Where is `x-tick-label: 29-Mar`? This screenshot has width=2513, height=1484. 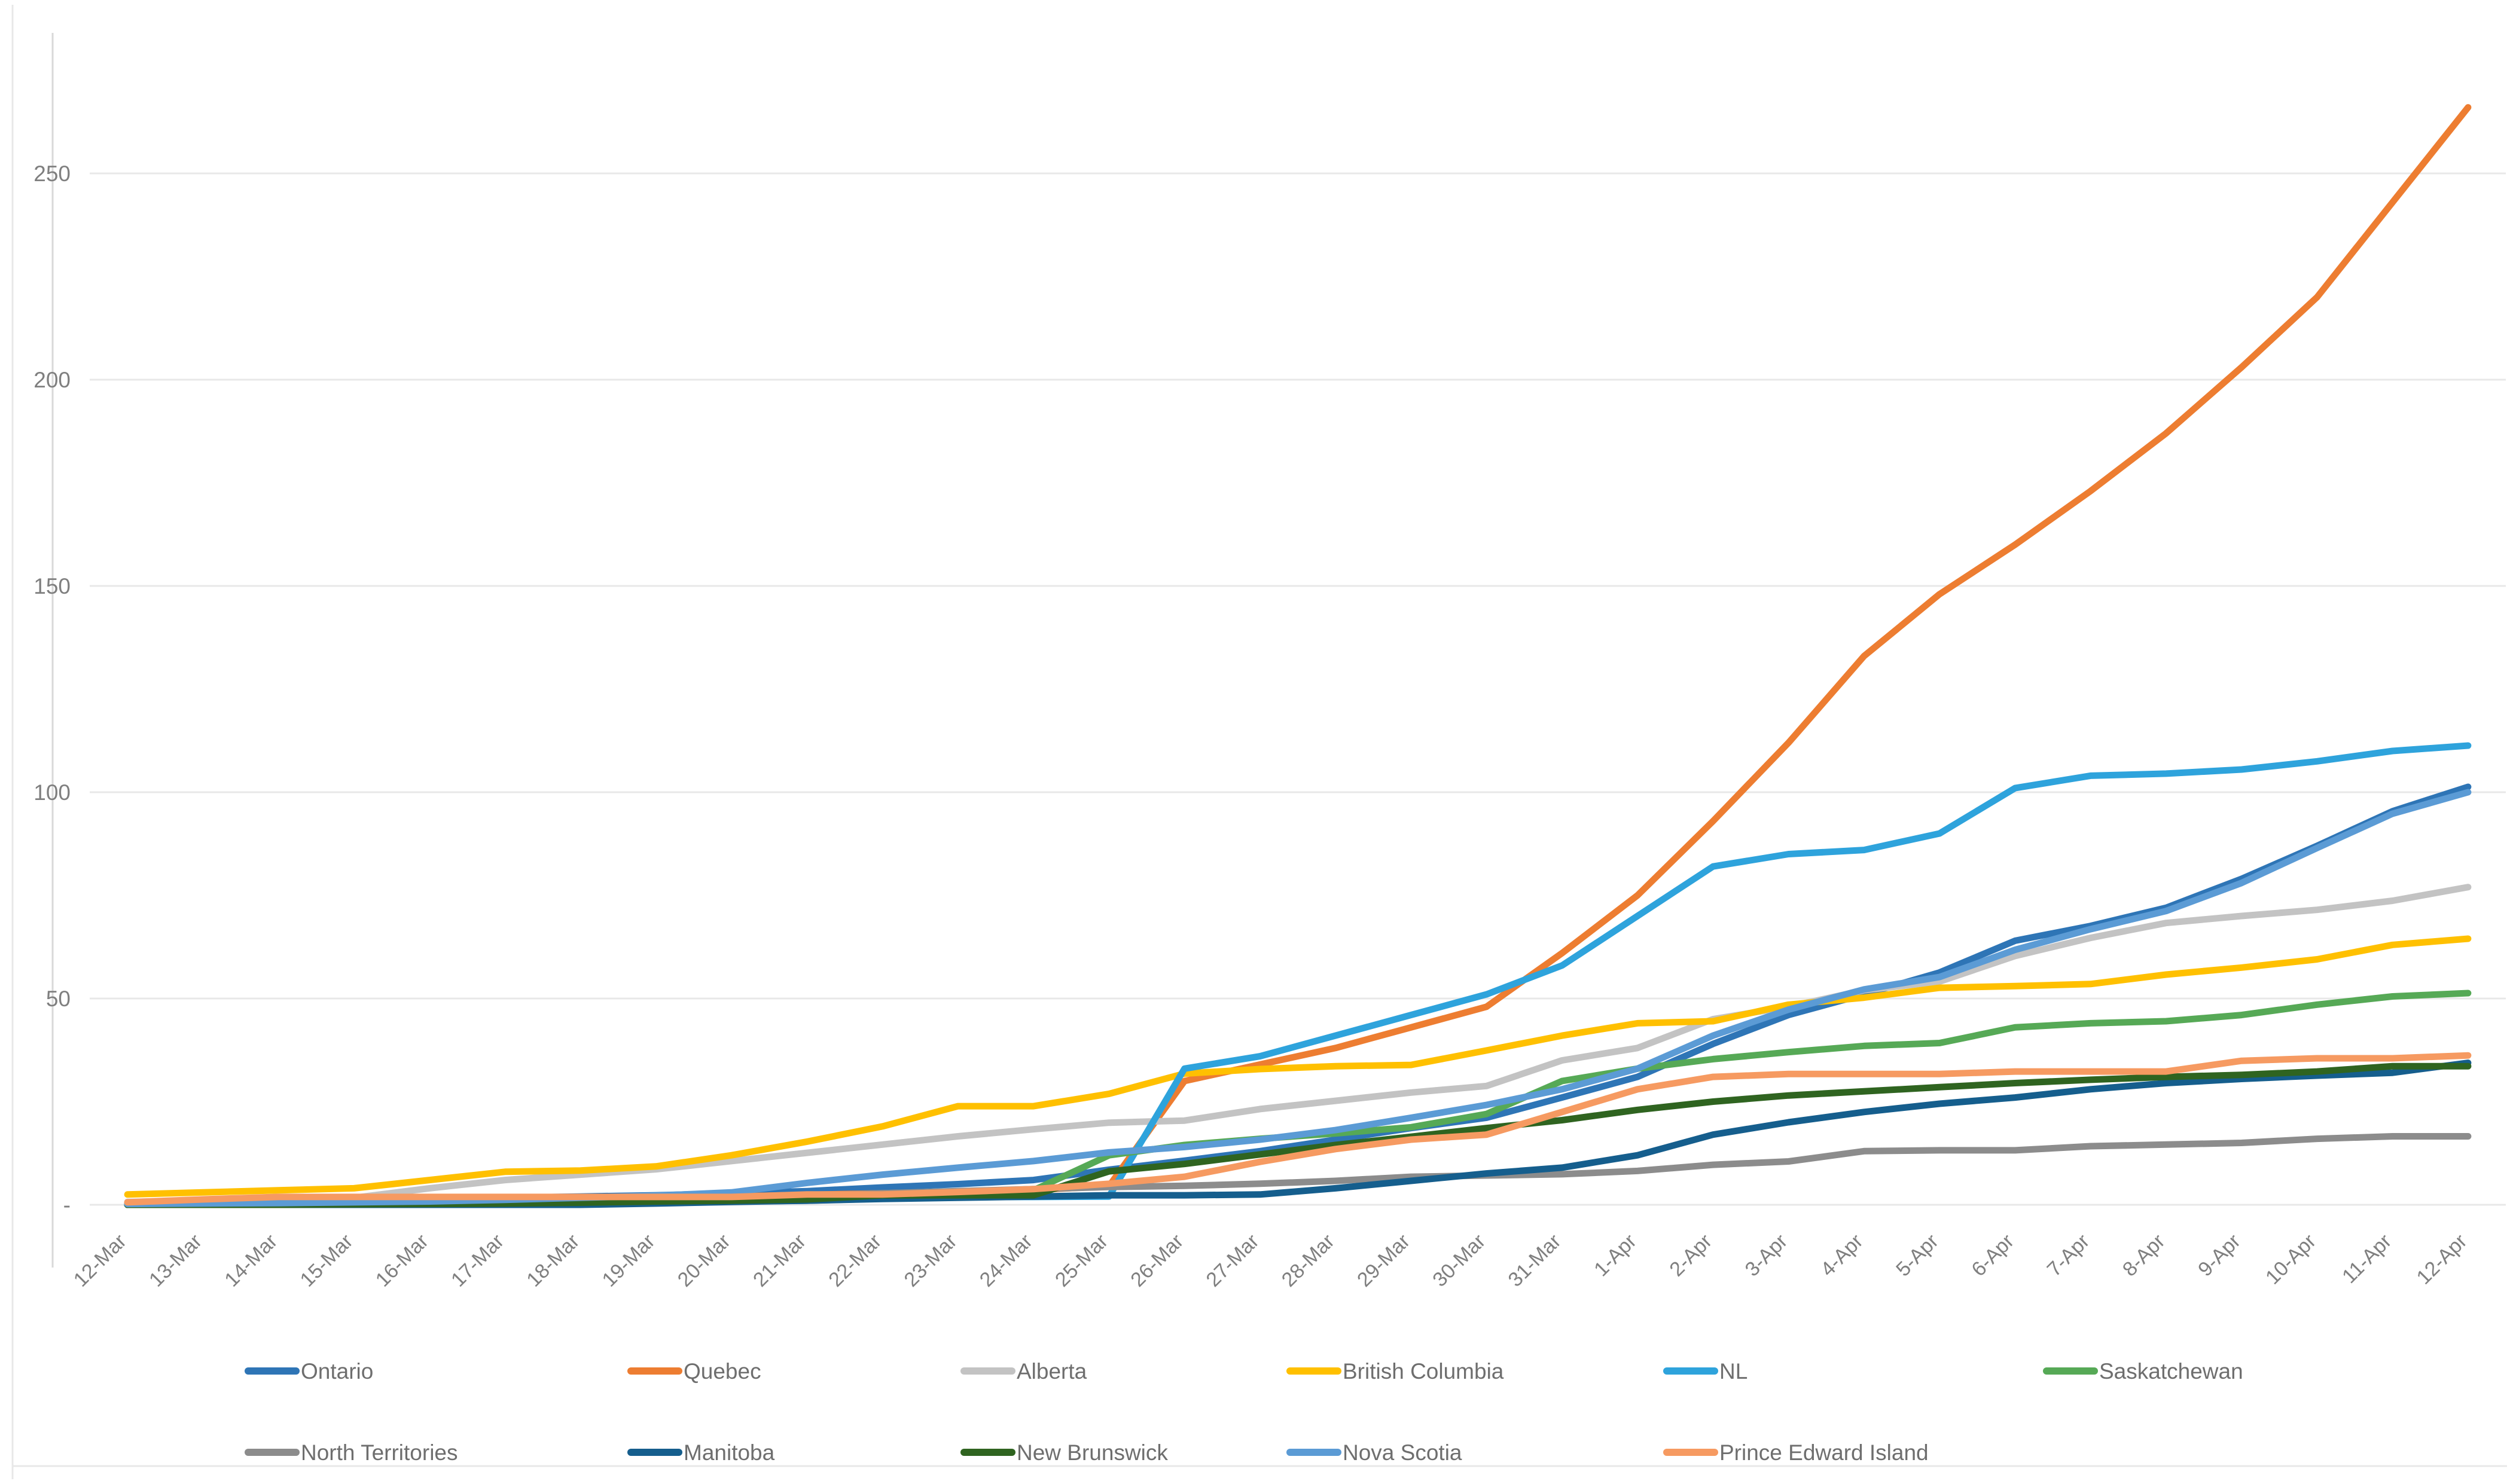
x-tick-label: 29-Mar is located at coordinates (1383, 1260).